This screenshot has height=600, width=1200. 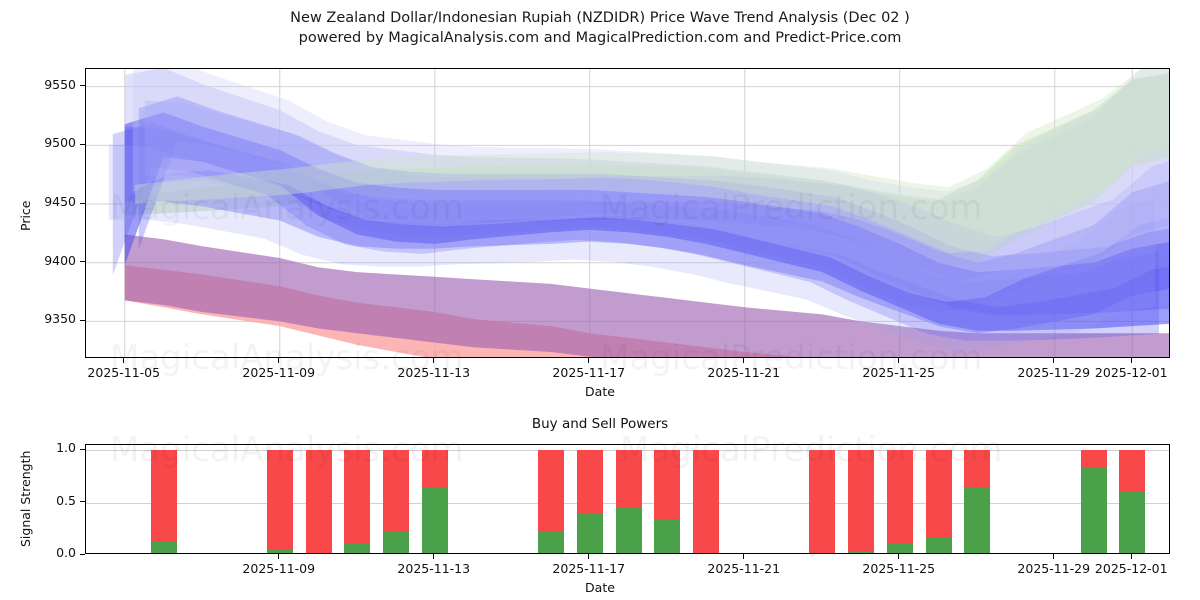 I want to click on signal-xtick-label: 2025-12-01, so click(x=1131, y=568).